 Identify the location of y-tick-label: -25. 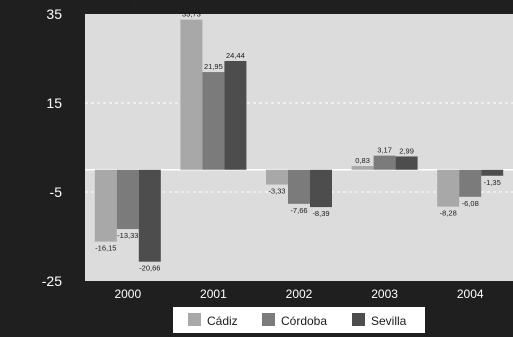
(52, 281).